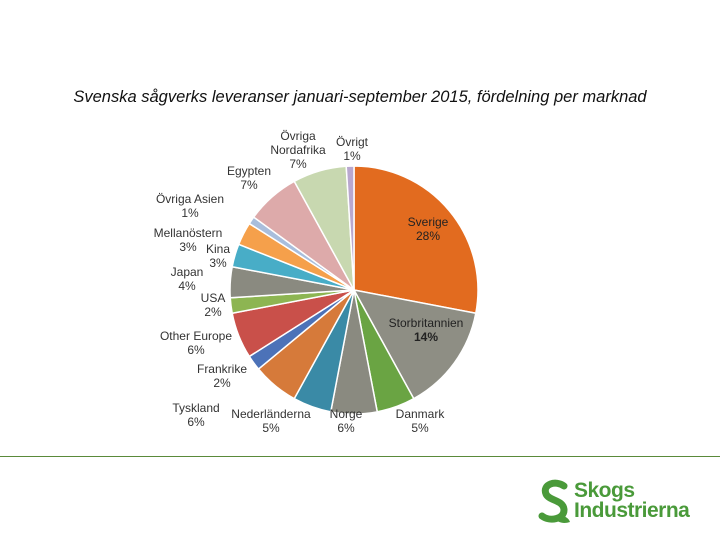 The width and height of the screenshot is (720, 540). What do you see at coordinates (632, 510) in the screenshot?
I see `logo-line2: Industrierna` at bounding box center [632, 510].